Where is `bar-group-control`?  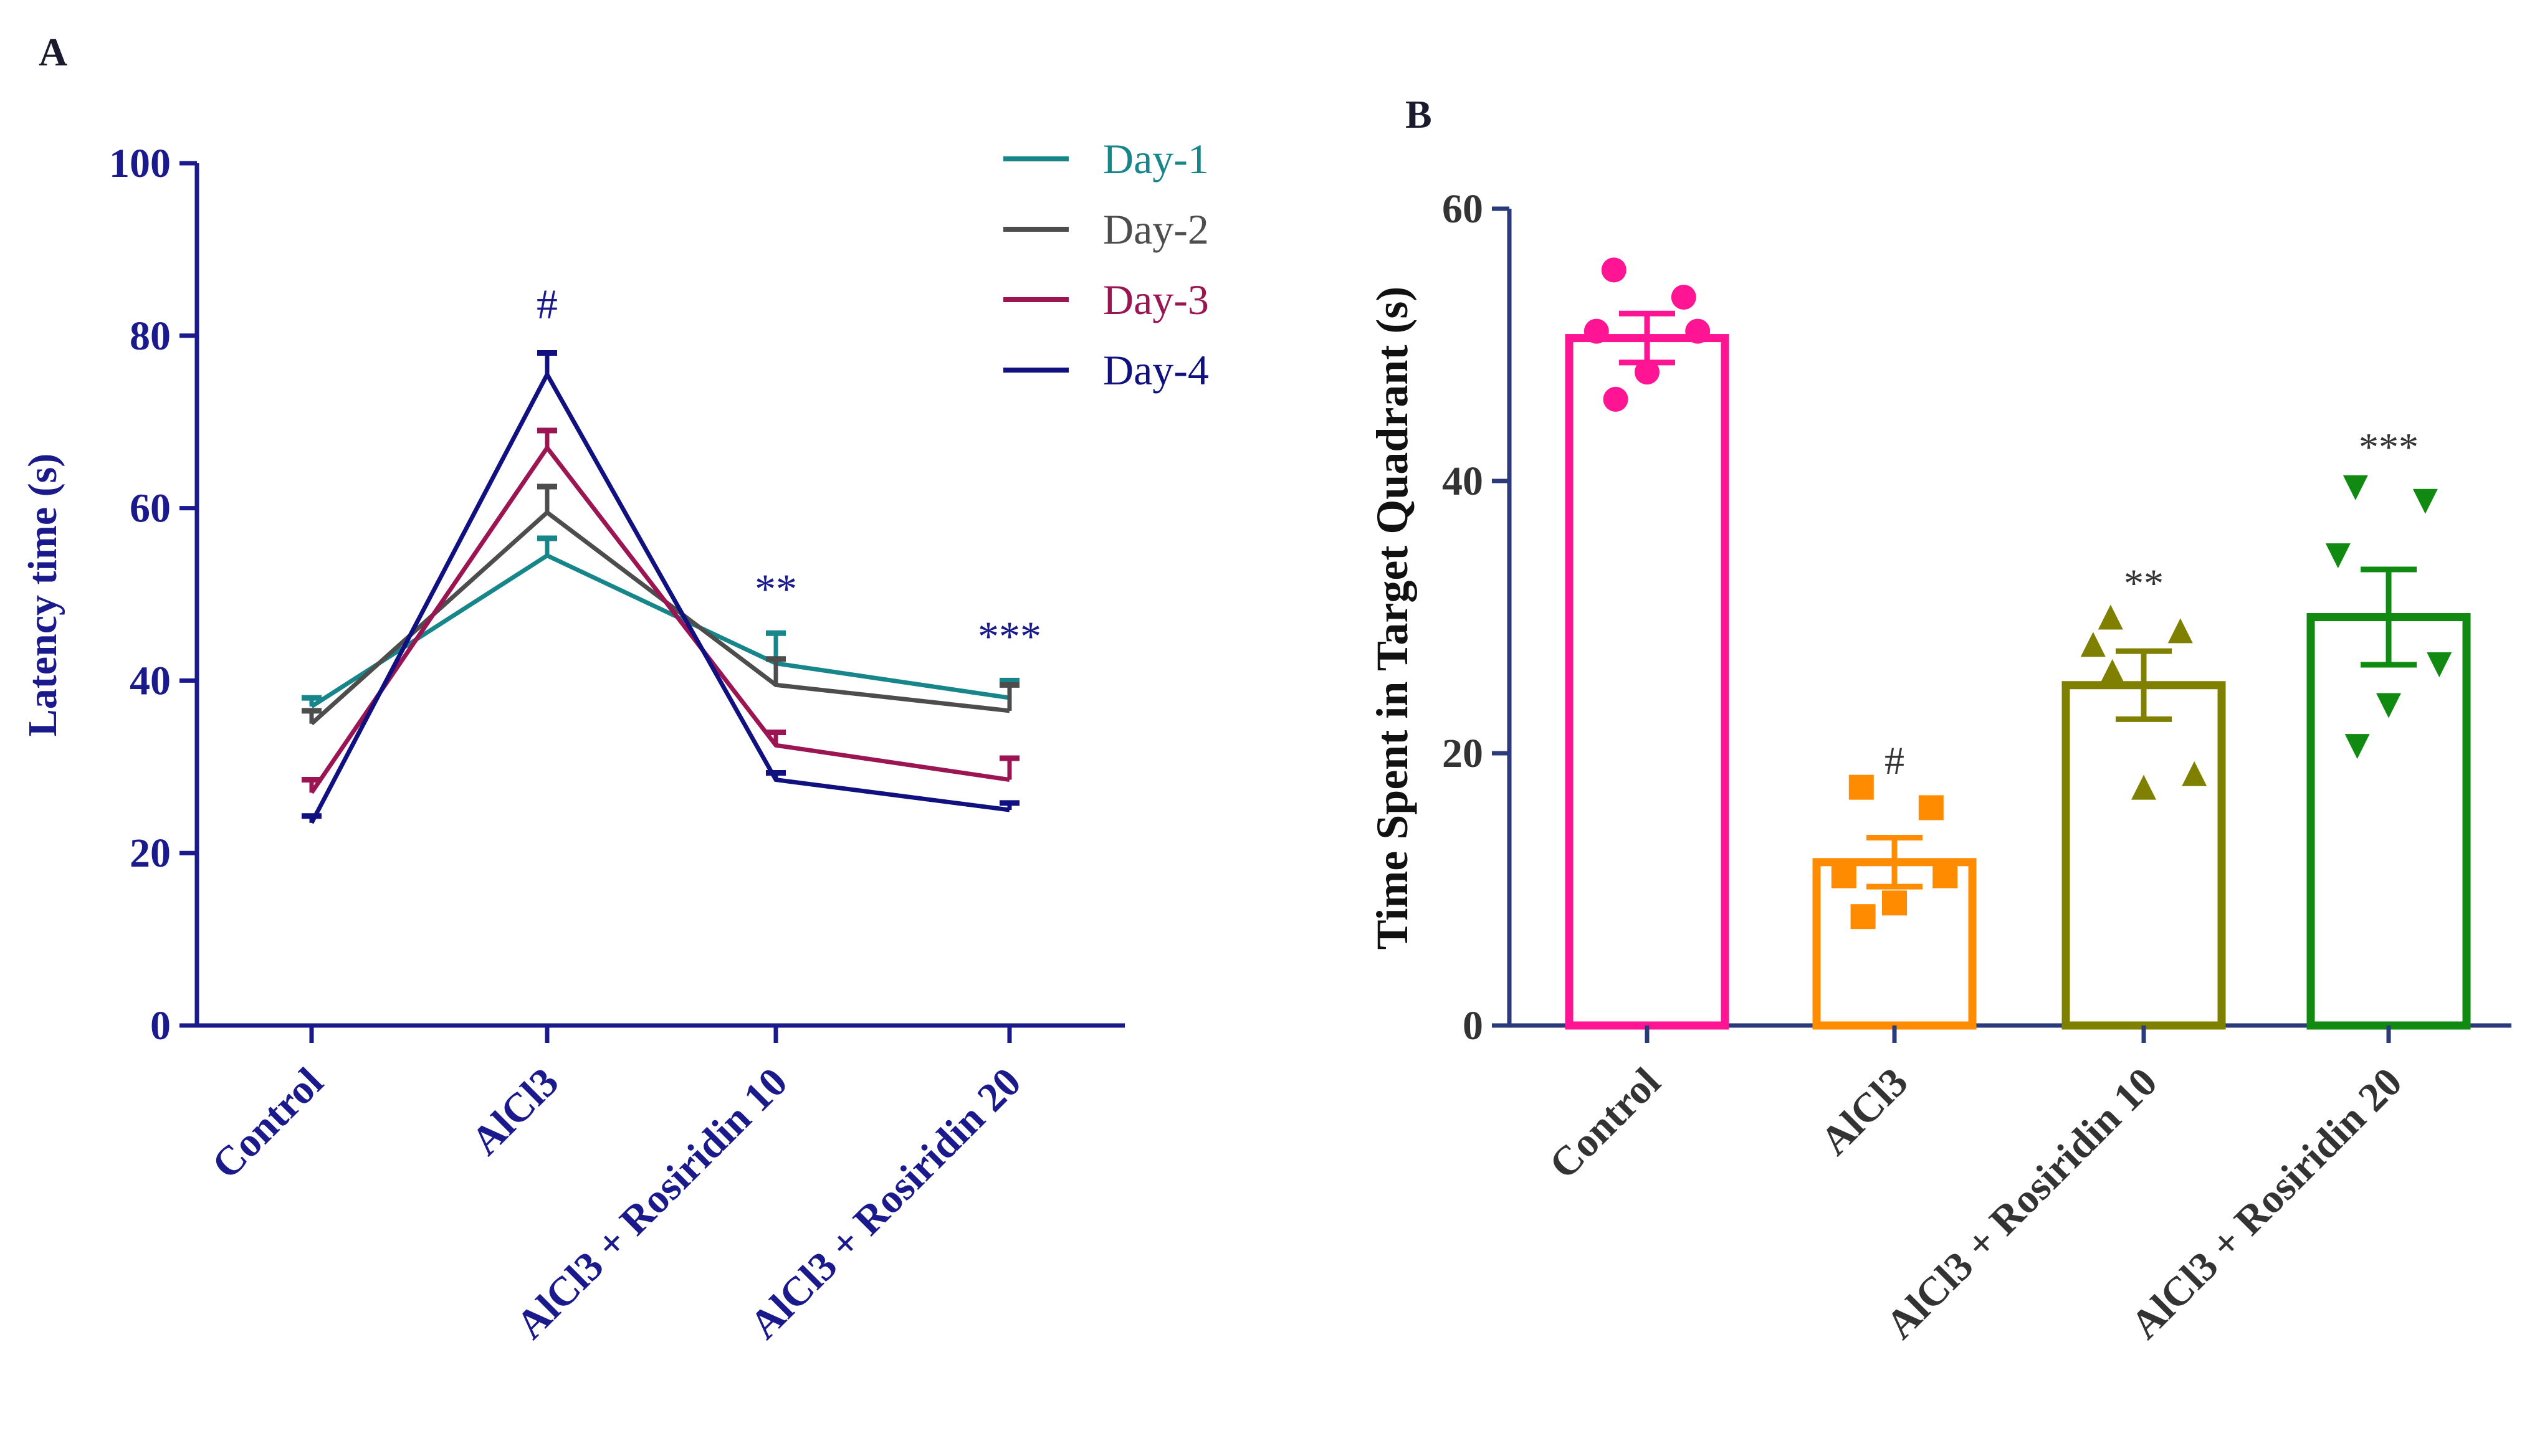
bar-group-control is located at coordinates (1647, 643).